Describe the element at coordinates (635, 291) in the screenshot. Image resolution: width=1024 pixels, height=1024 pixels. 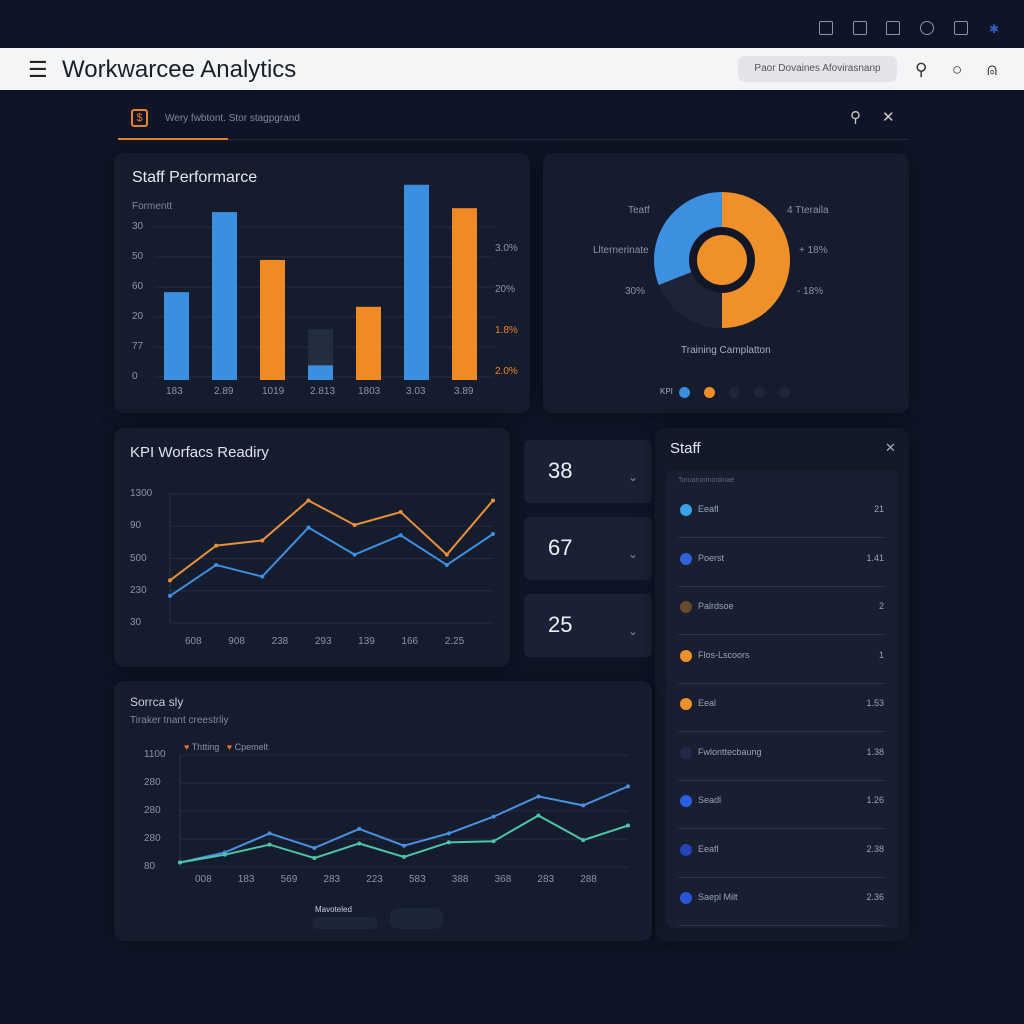
I see `label-bl: 30%` at that location.